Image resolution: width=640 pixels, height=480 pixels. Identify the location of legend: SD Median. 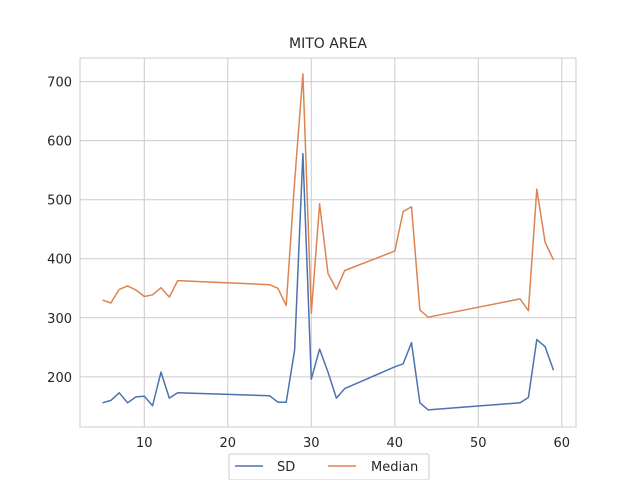
(329, 466).